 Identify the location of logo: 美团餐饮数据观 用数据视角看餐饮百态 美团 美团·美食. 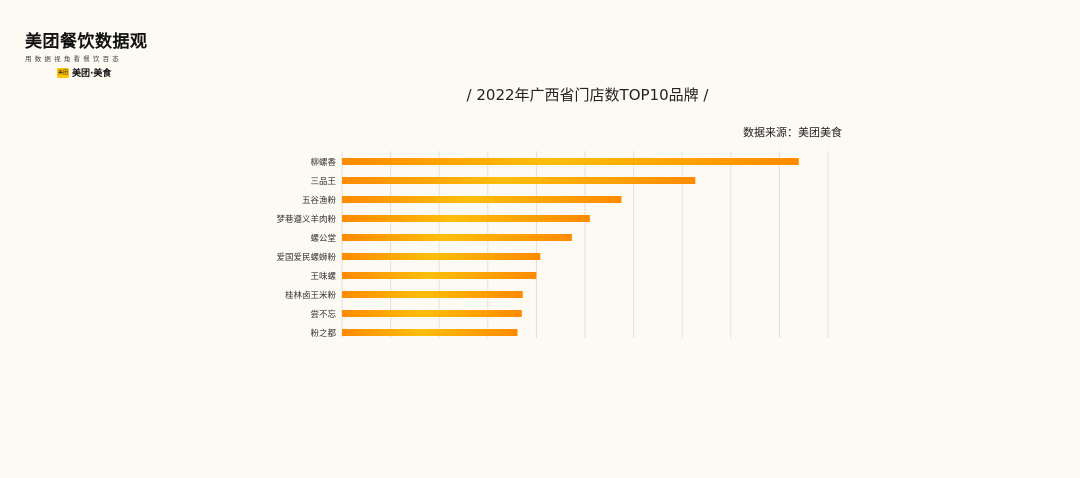
(86, 55).